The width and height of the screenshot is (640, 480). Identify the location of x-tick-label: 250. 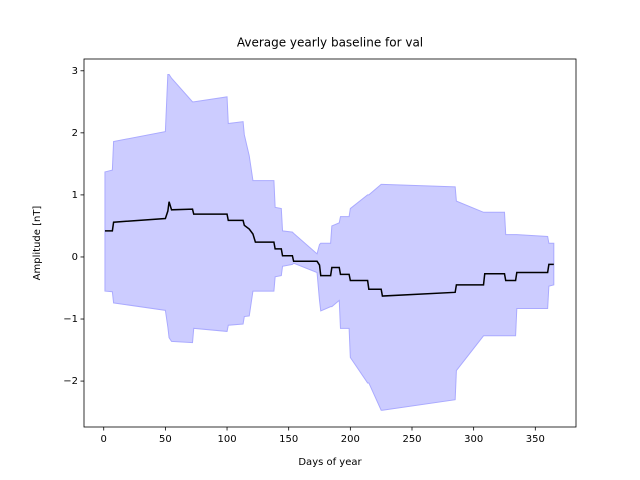
(411, 439).